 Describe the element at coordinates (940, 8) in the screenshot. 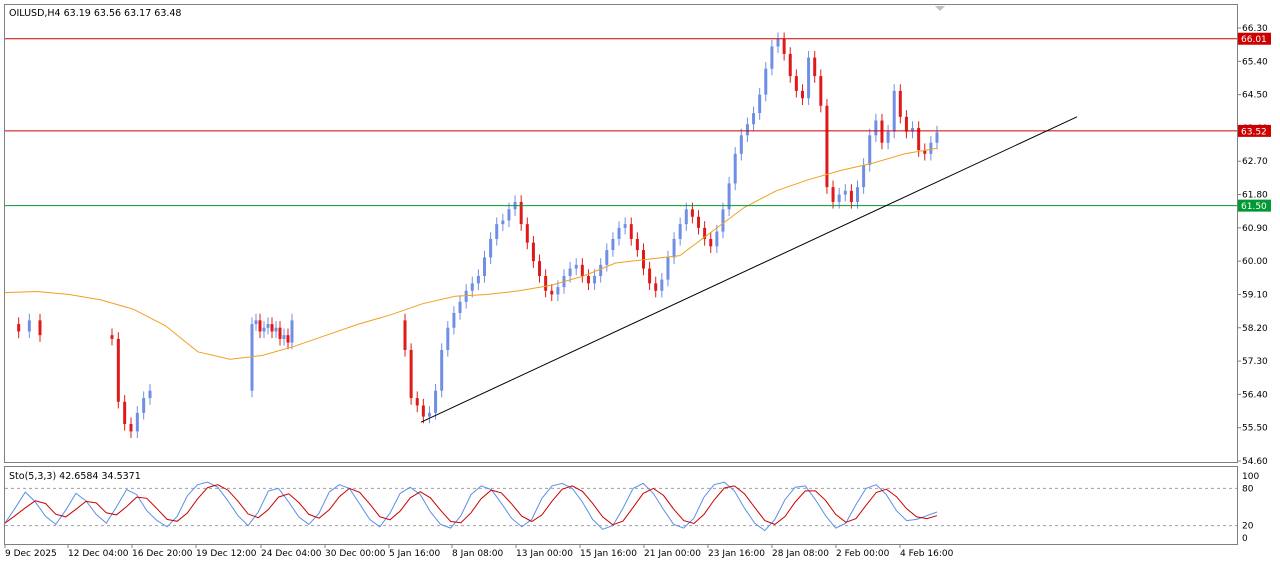

I see `shift-marker-icon` at that location.